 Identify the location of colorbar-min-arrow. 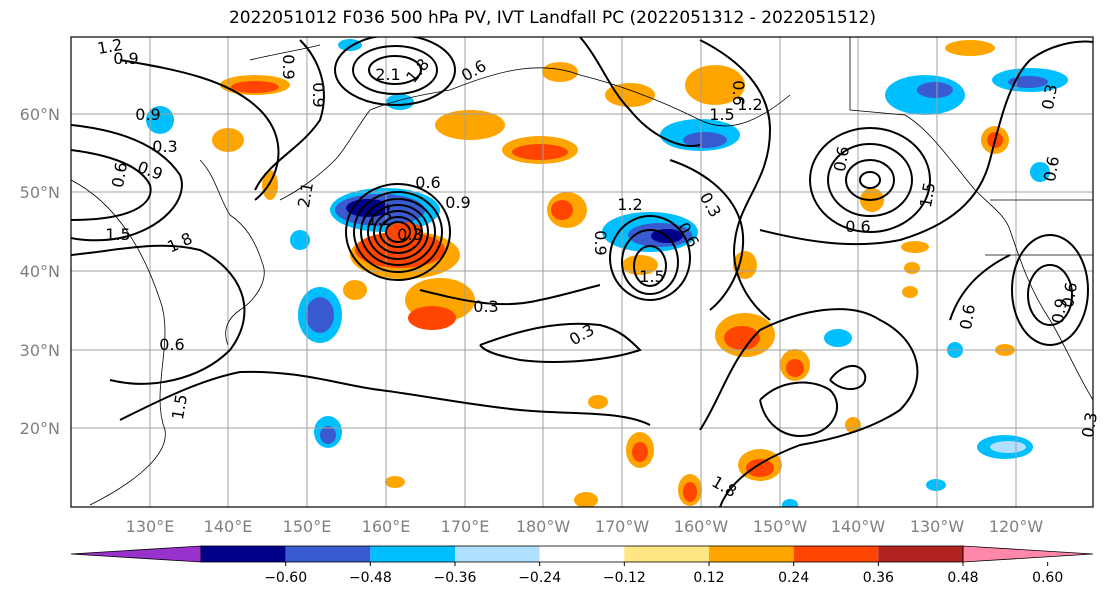
(136, 554).